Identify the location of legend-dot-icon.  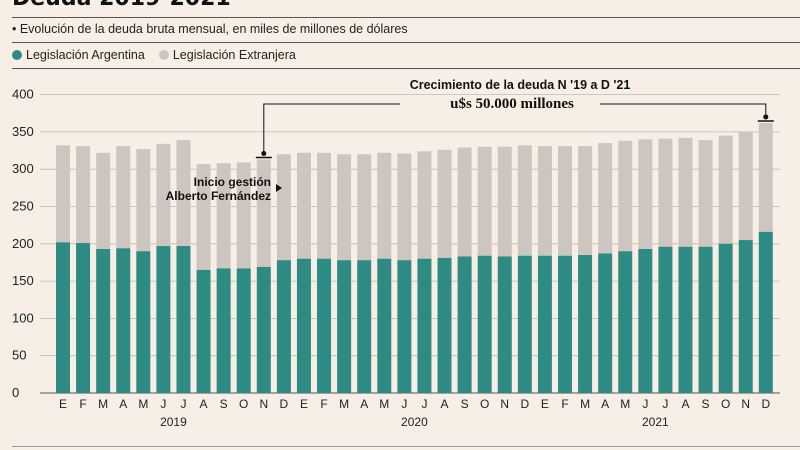
(163, 55).